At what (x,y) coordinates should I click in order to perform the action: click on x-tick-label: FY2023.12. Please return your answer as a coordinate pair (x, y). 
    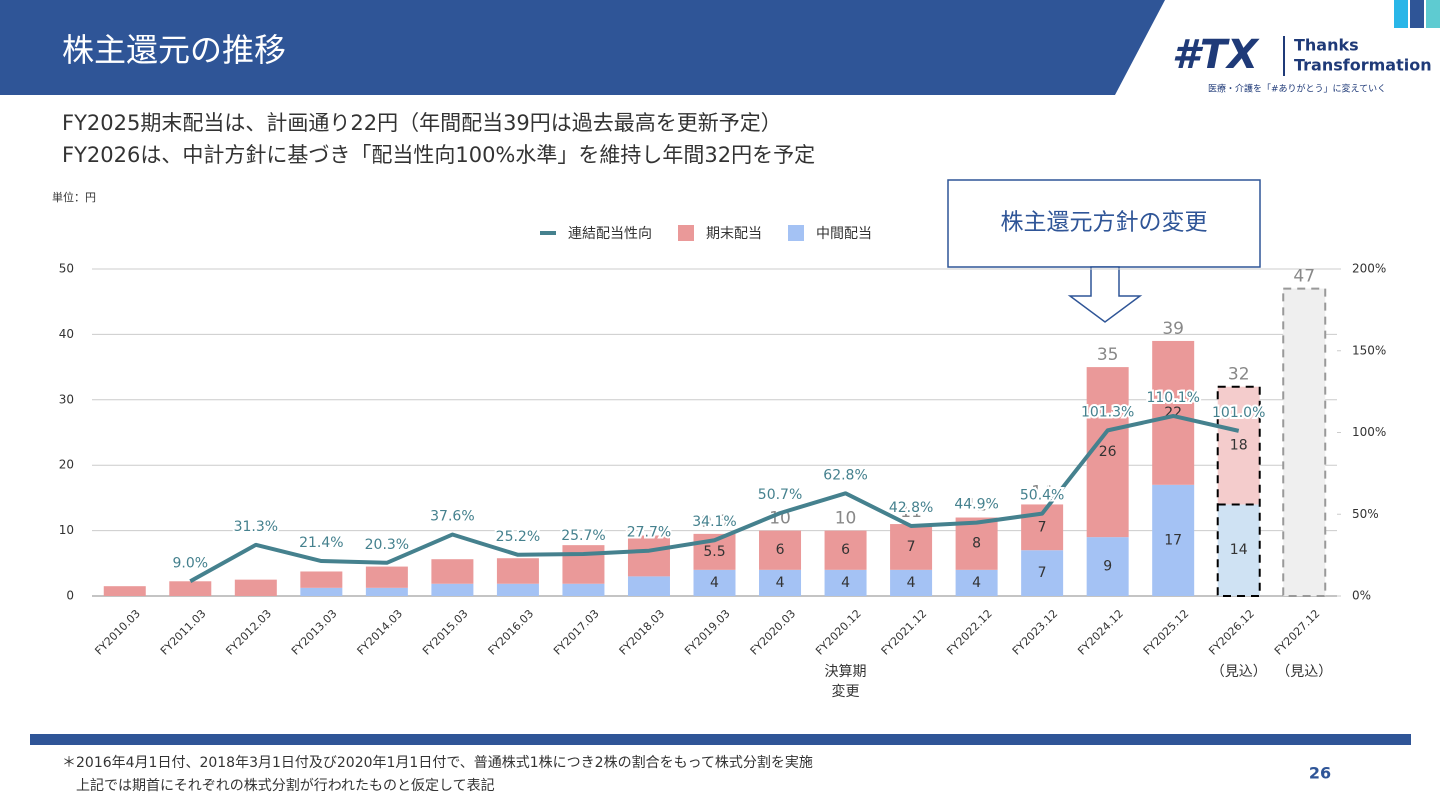
    Looking at the image, I should click on (1035, 632).